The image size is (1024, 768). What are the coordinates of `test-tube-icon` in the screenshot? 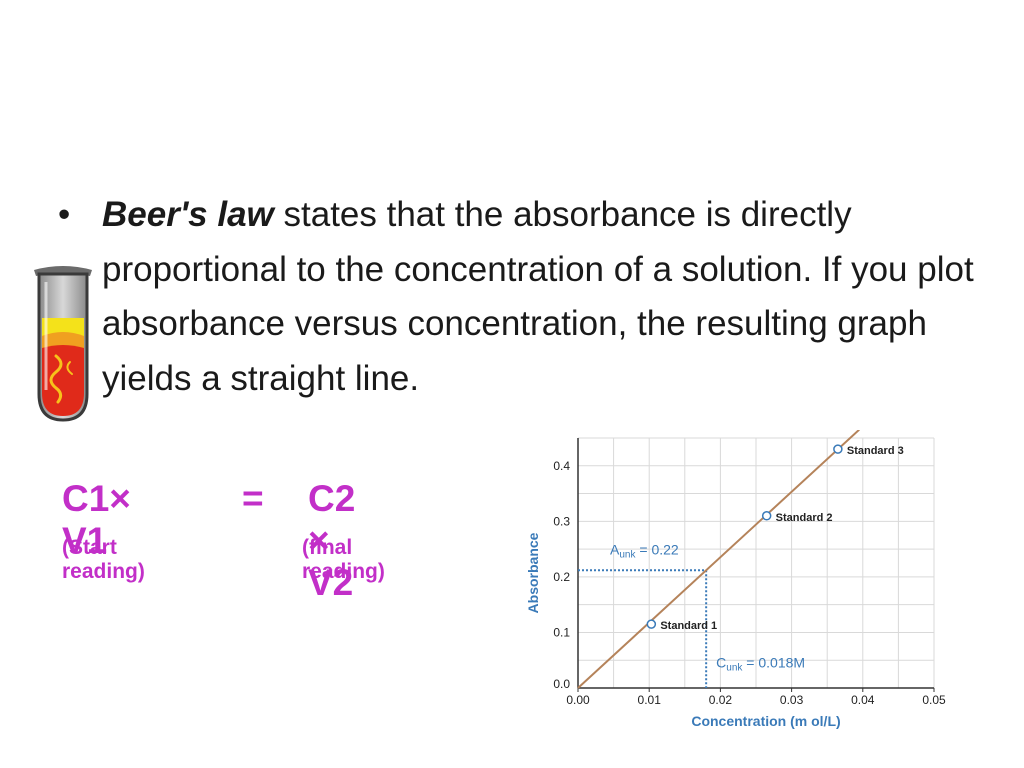 It's located at (63, 344).